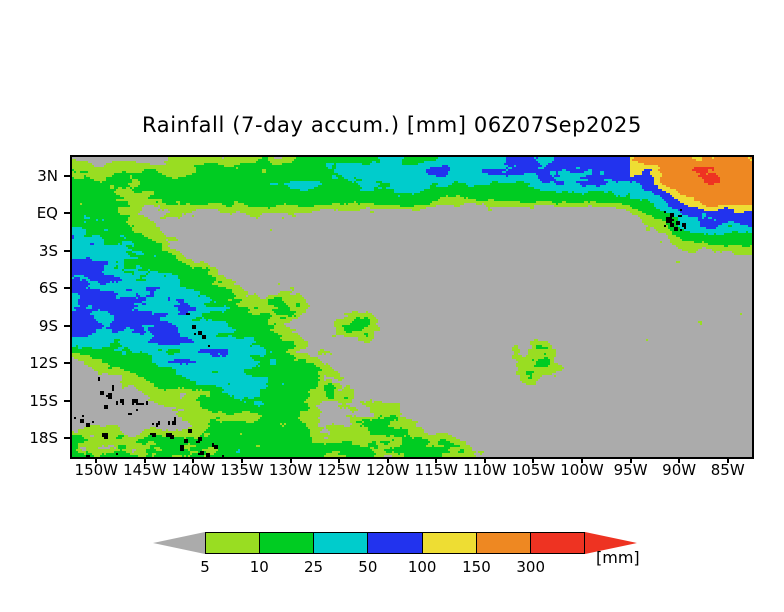 Image resolution: width=784 pixels, height=612 pixels. Describe the element at coordinates (43, 438) in the screenshot. I see `y-axis-tick-label: 18S` at that location.